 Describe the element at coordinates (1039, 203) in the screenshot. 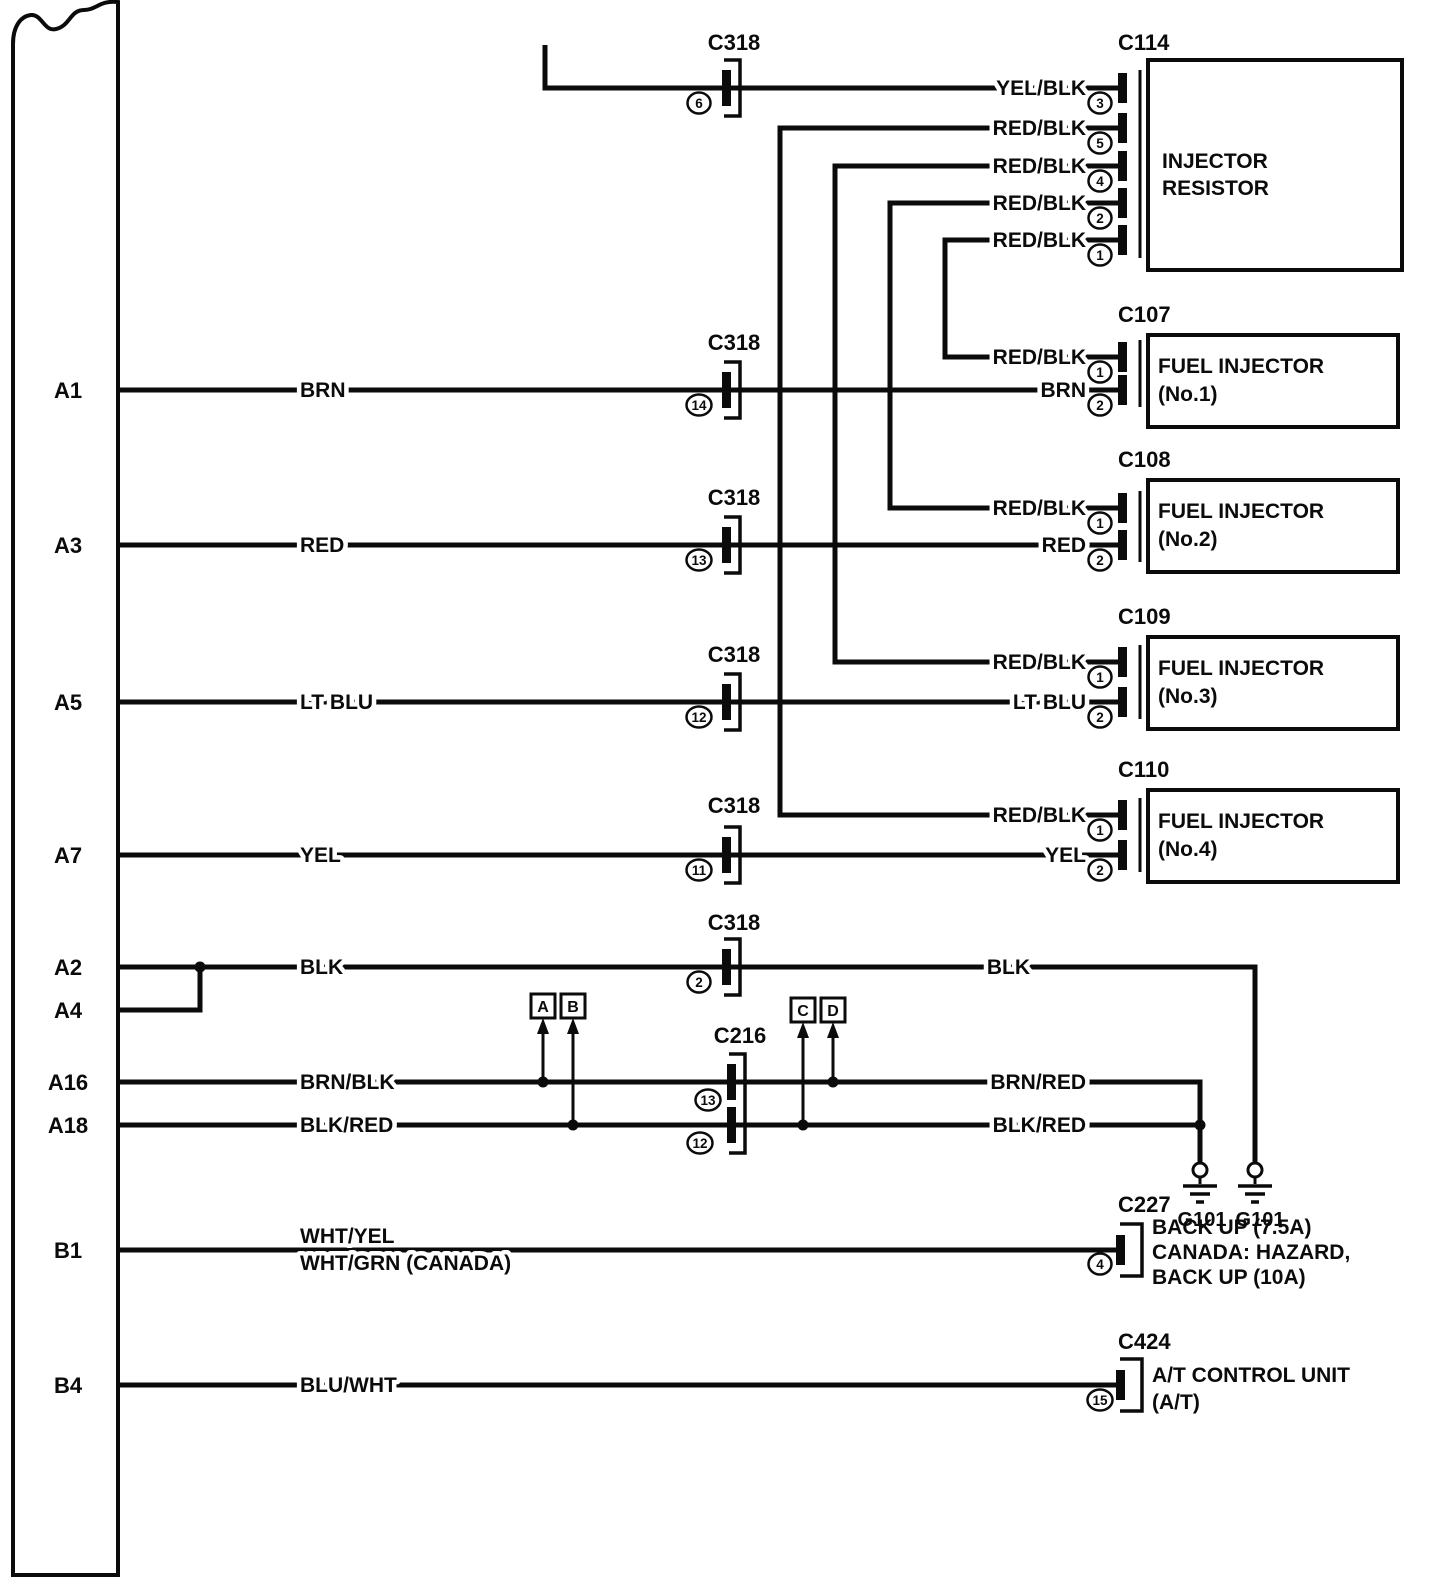

I see `wire-label-redblk-2: RED/BLK` at that location.